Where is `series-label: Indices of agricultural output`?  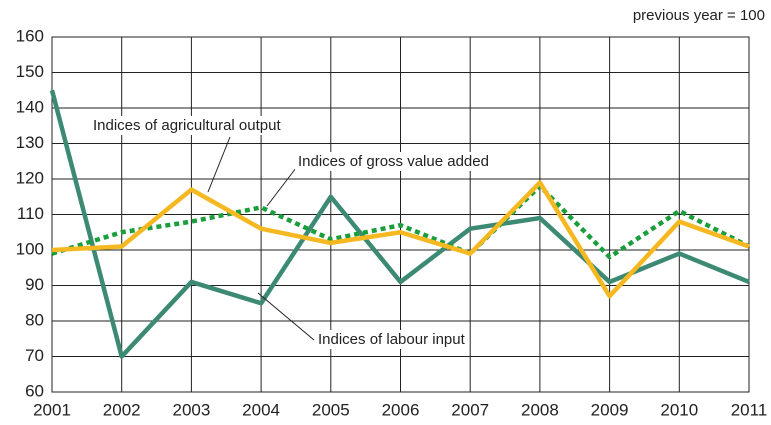
series-label: Indices of agricultural output is located at coordinates (187, 125).